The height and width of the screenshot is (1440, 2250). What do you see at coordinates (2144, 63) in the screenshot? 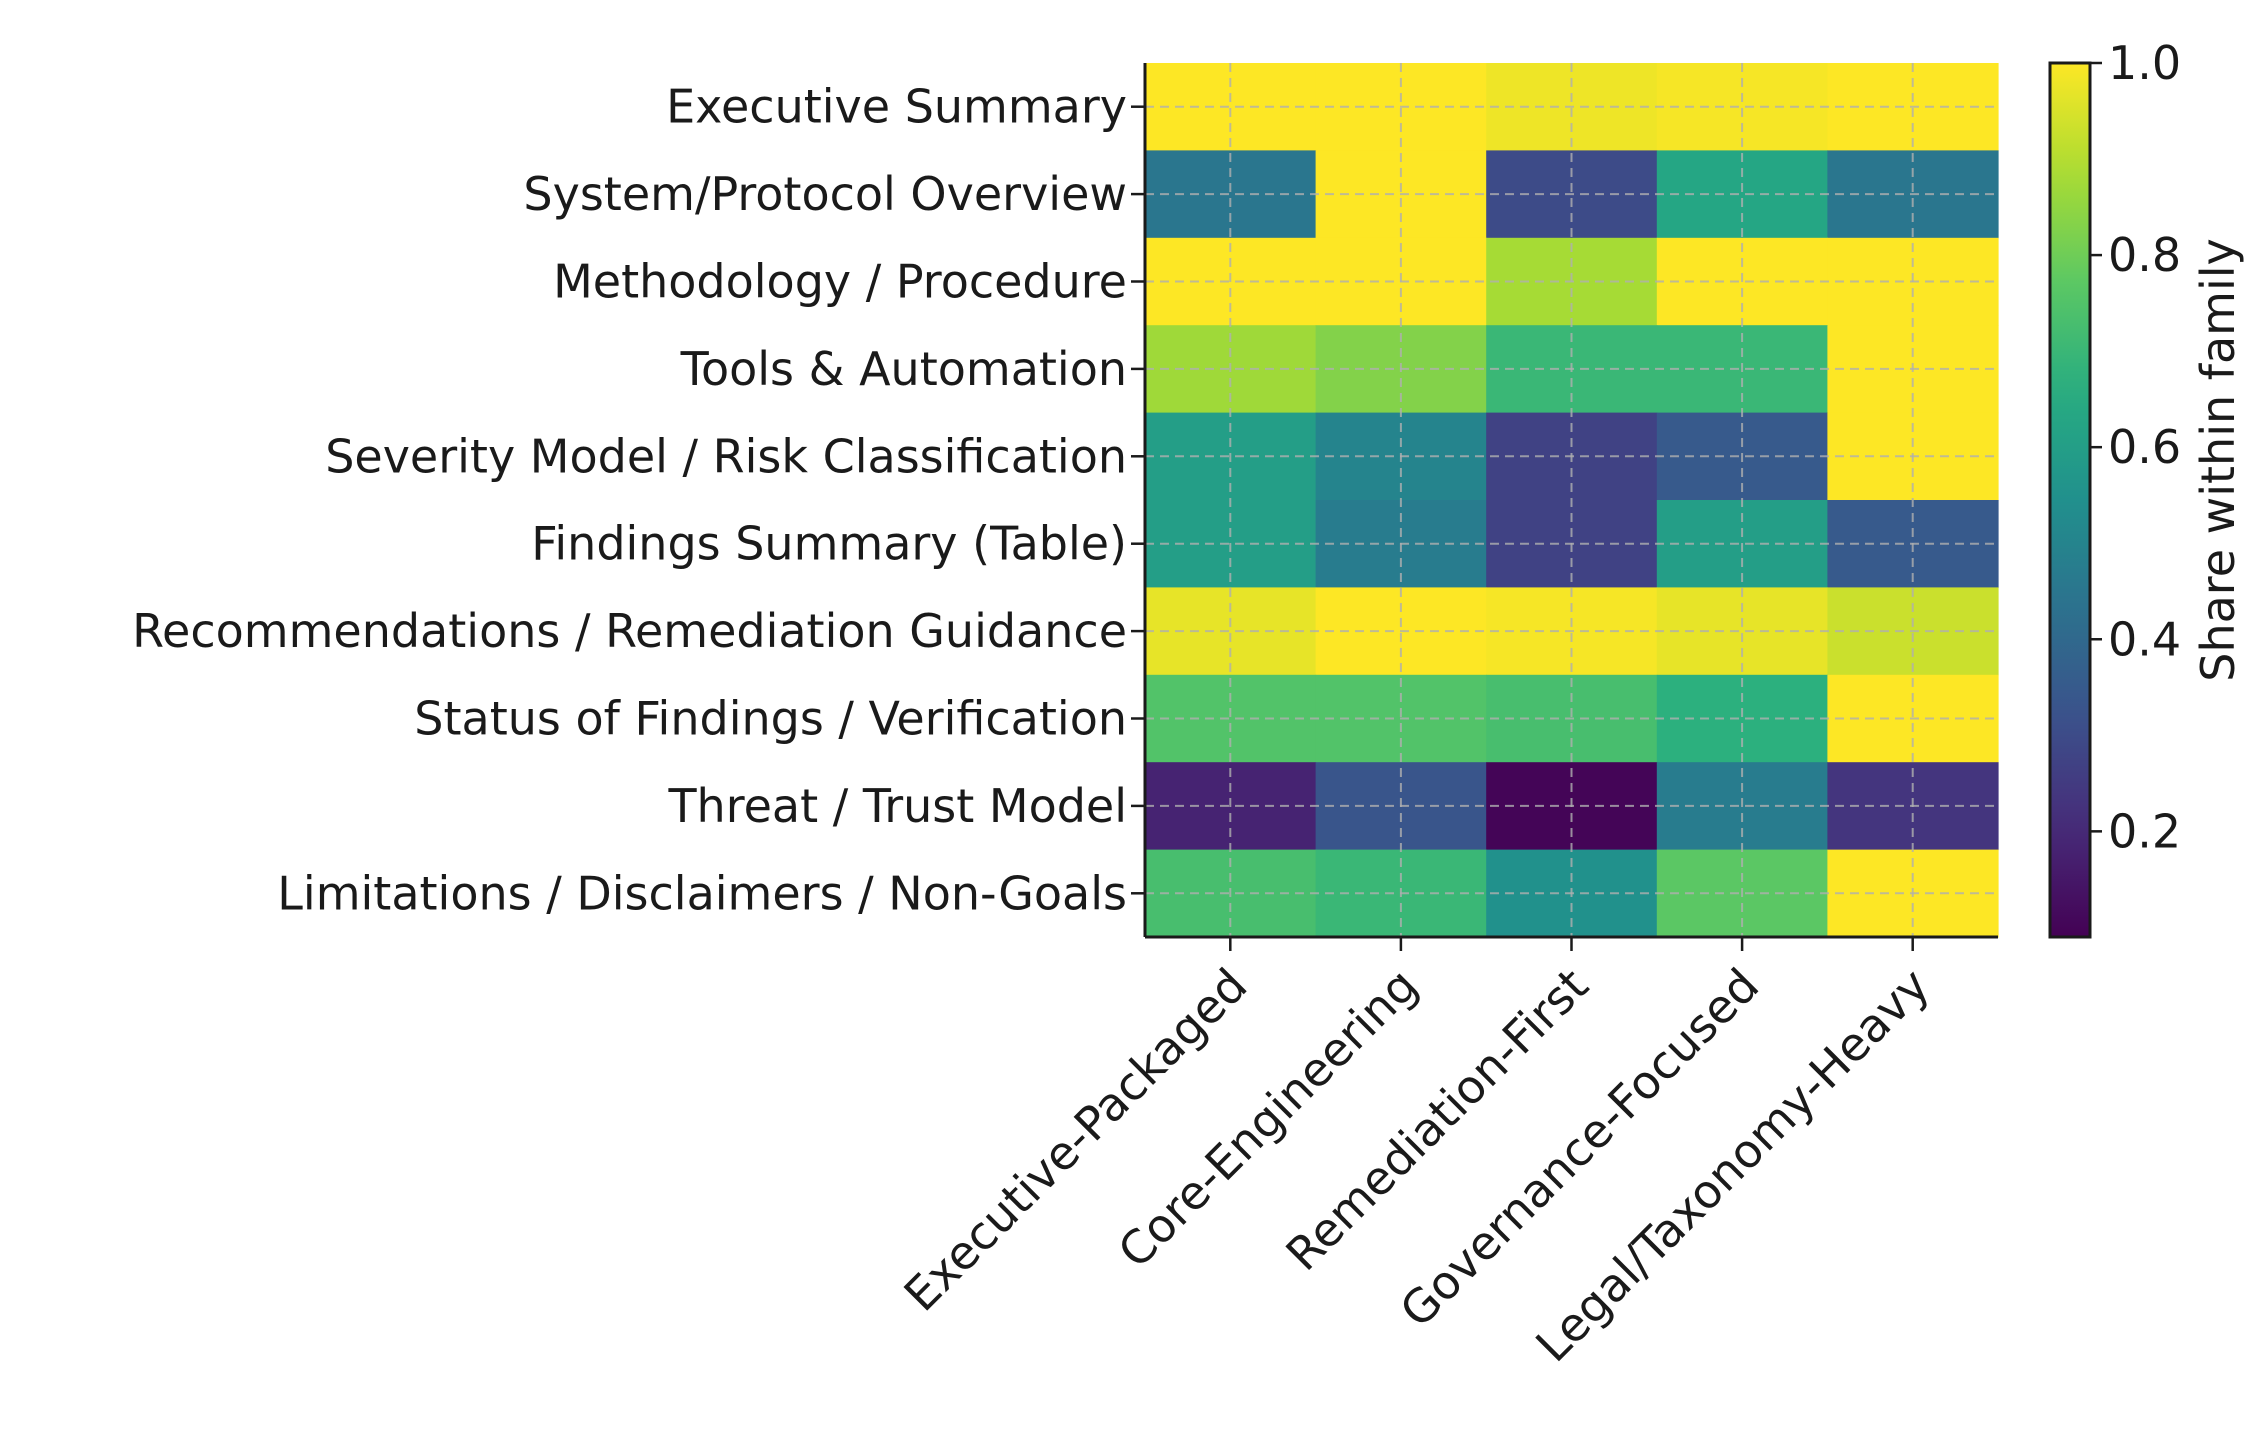
I see `colorbar-tick-label: 1.0` at bounding box center [2144, 63].